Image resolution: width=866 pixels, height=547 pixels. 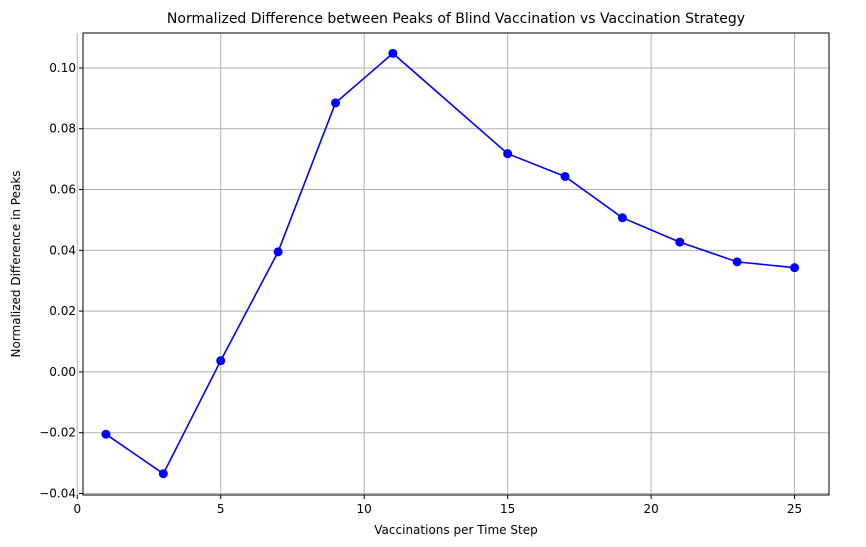 What do you see at coordinates (650, 509) in the screenshot?
I see `x-tick-label: 20` at bounding box center [650, 509].